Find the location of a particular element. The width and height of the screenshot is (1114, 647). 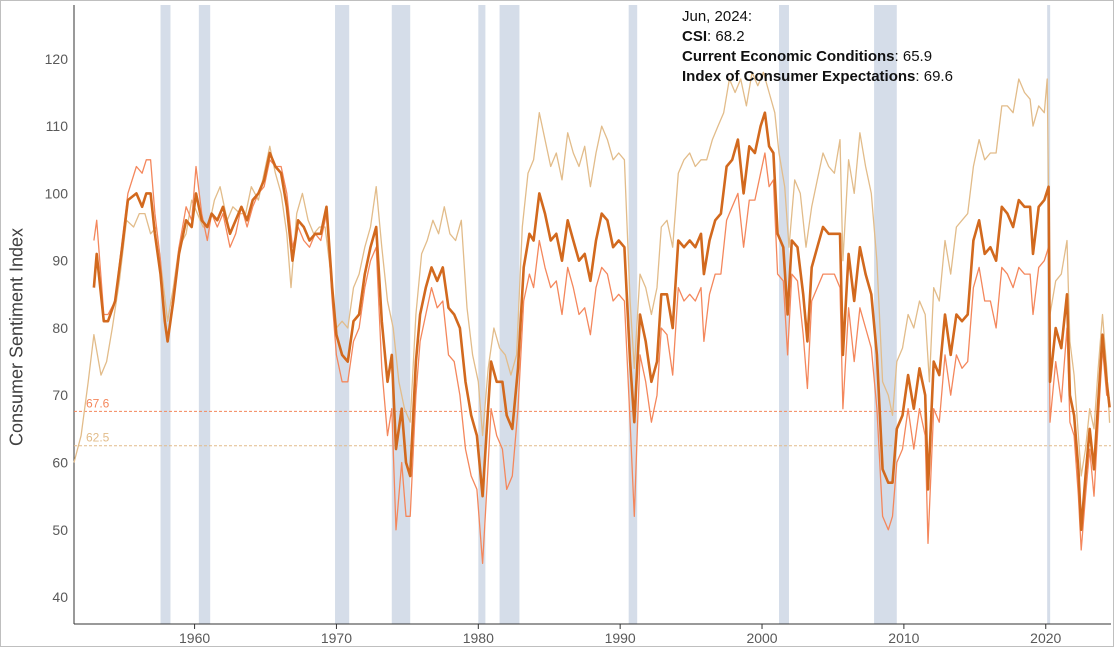

tooltip-date: Jun, 2024: is located at coordinates (717, 16).